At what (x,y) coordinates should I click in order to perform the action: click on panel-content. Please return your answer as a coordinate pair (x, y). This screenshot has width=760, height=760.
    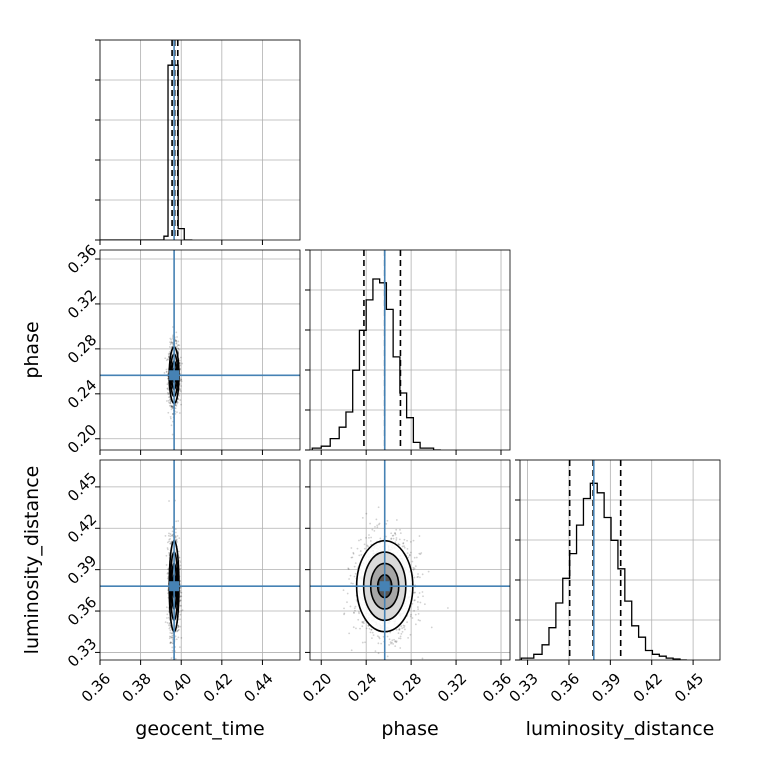
    Looking at the image, I should click on (200, 560).